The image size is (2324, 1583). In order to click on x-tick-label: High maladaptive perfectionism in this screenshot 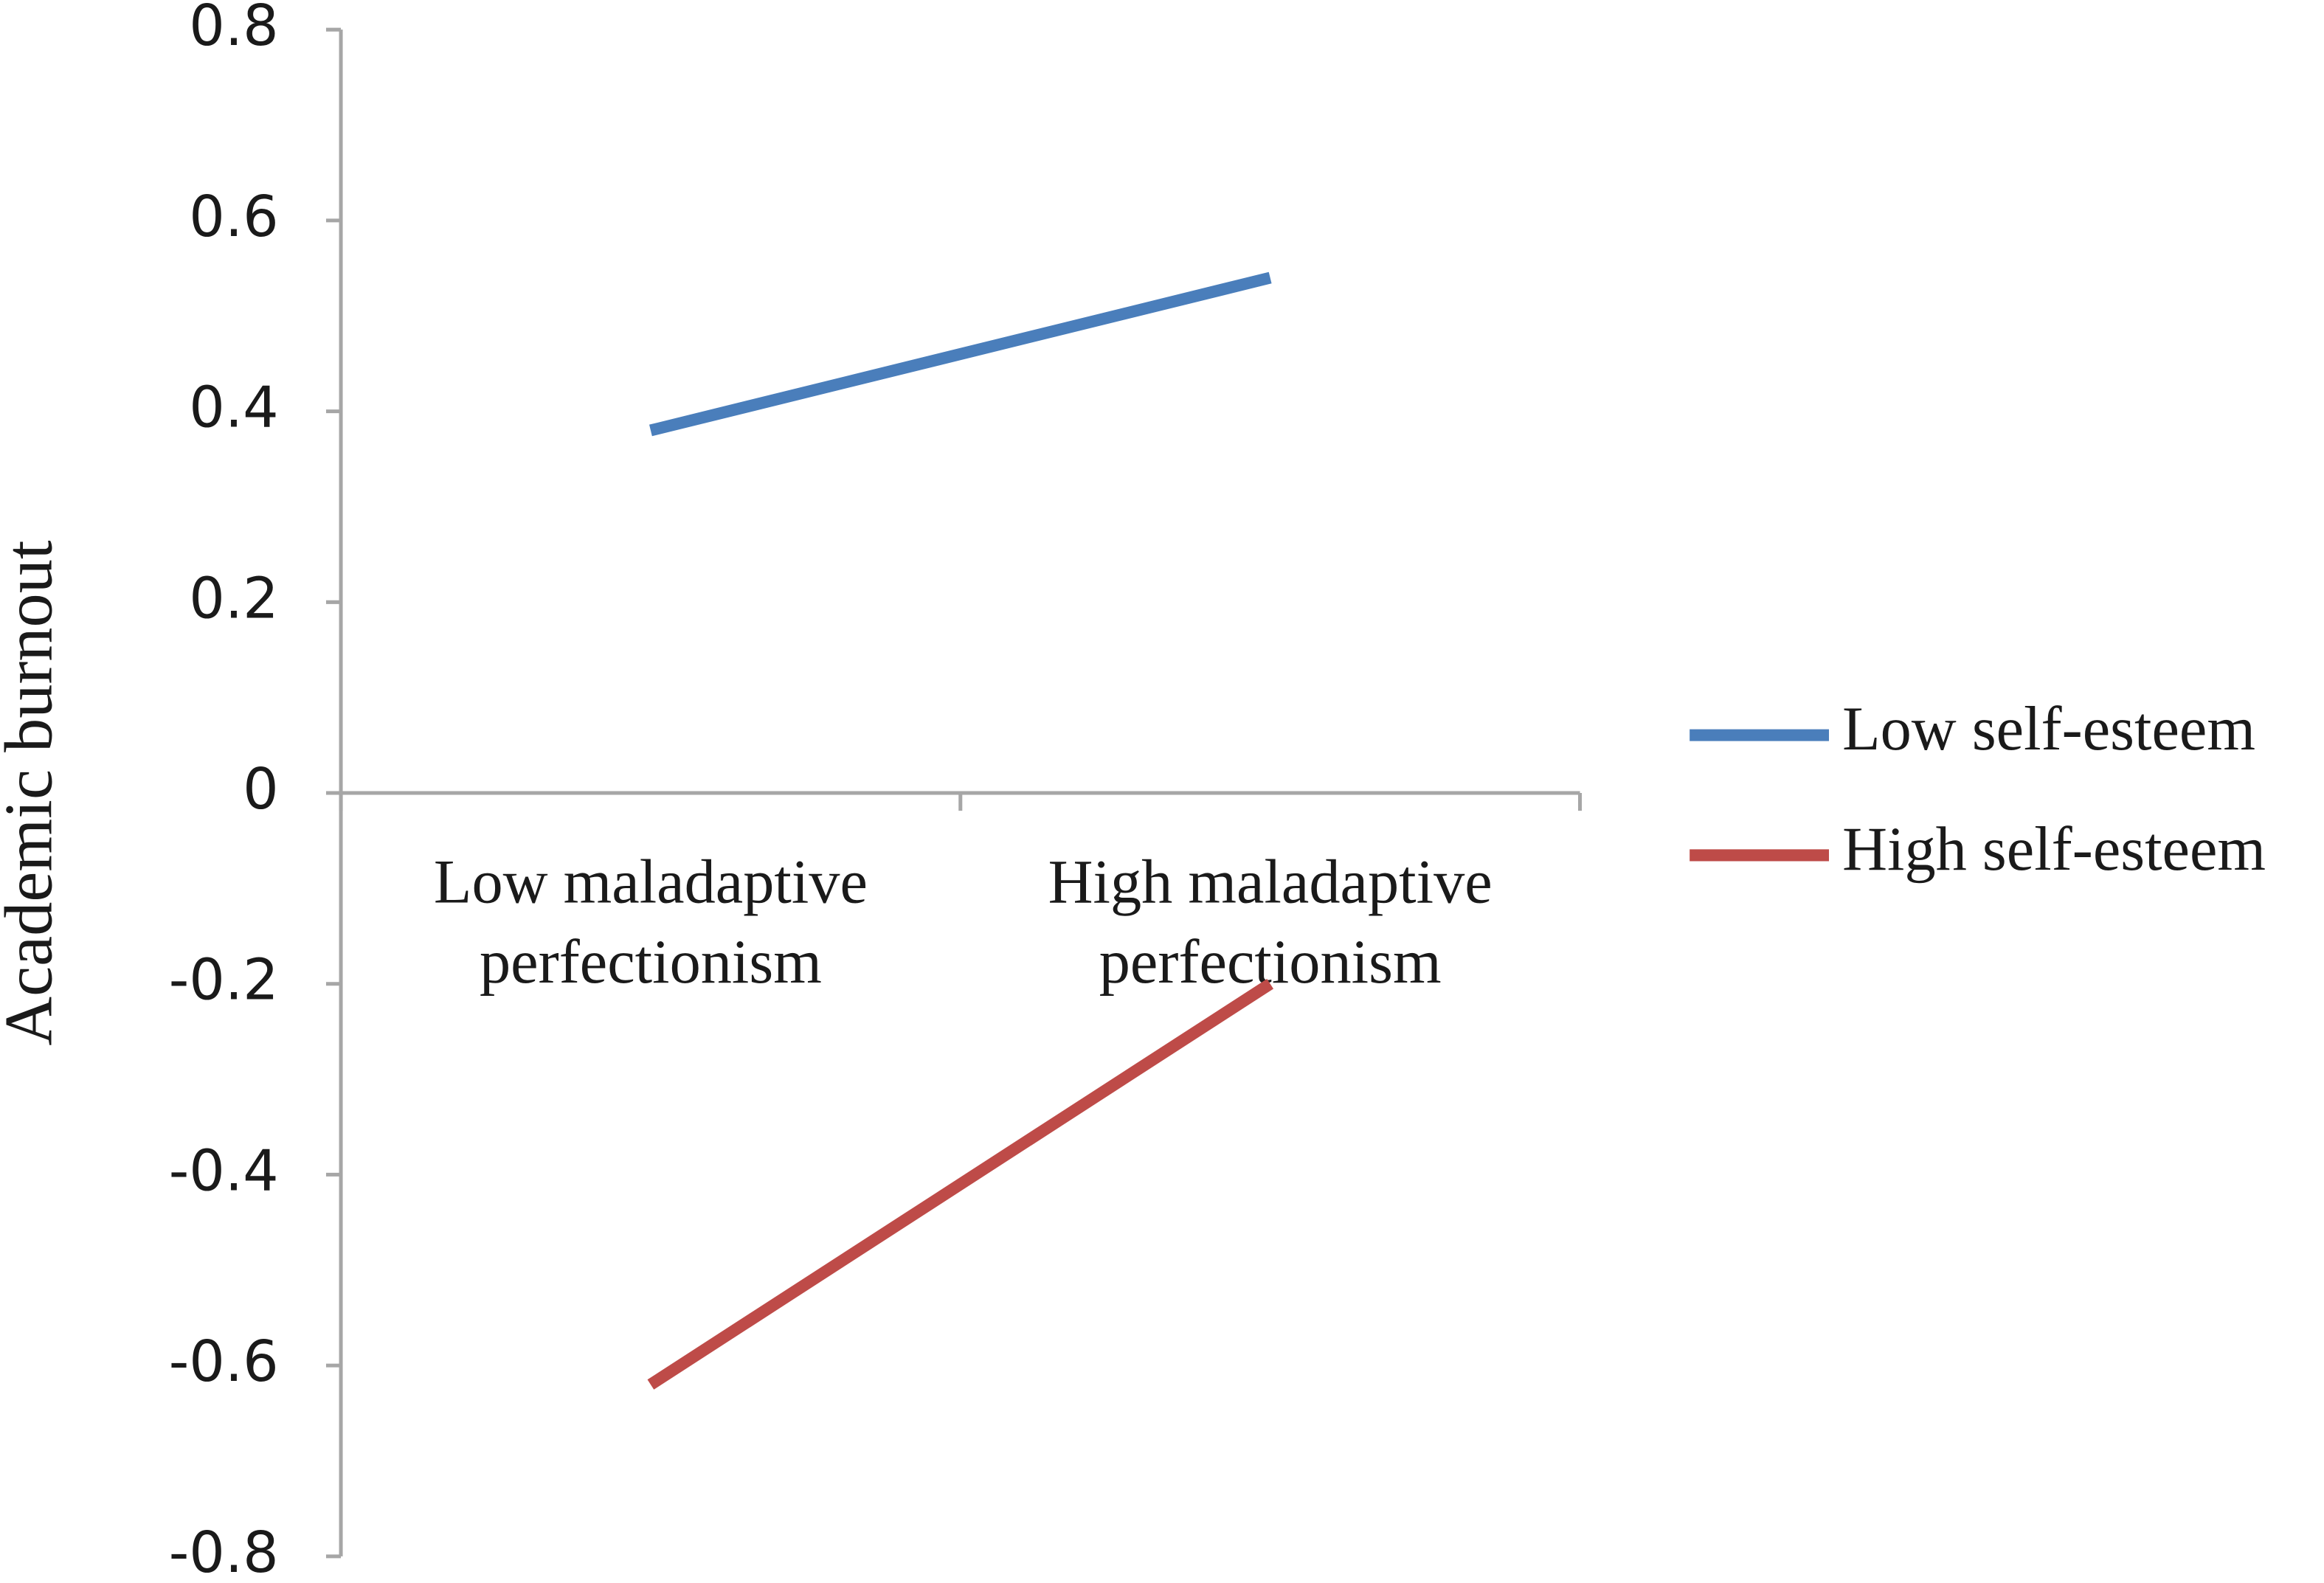, I will do `click(1270, 922)`.